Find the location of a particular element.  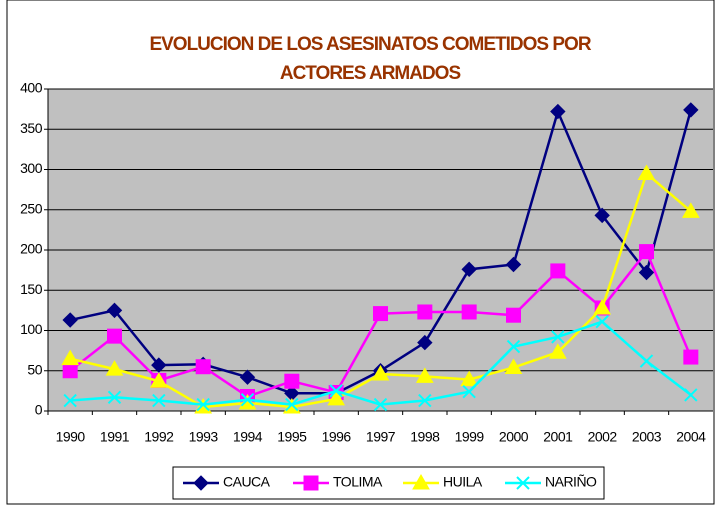

y-tick-label: 50 is located at coordinates (34, 369).